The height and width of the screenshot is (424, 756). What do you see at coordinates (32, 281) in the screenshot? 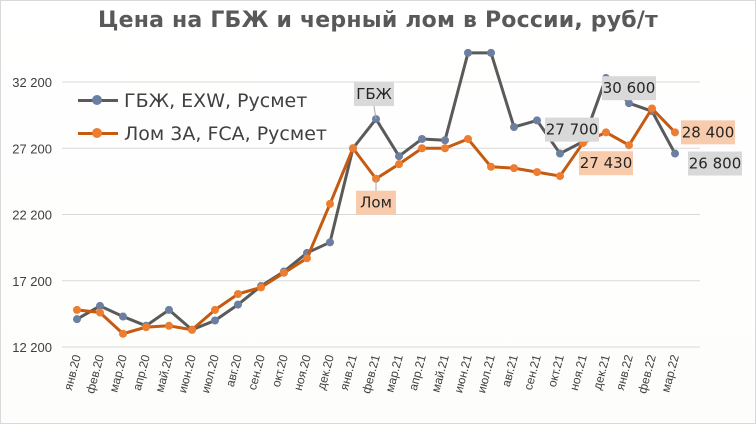
I see `y-tick-label: 17 200` at bounding box center [32, 281].